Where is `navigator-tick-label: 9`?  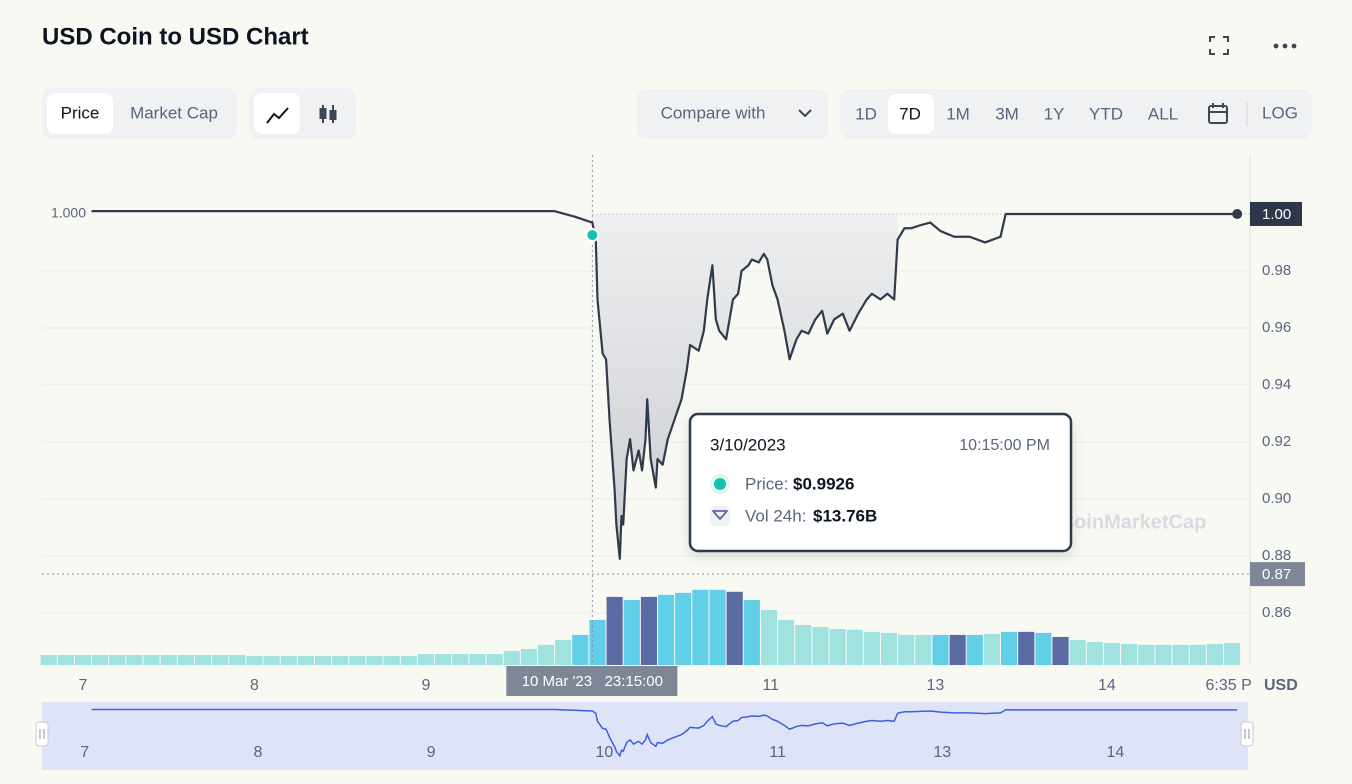
navigator-tick-label: 9 is located at coordinates (431, 752).